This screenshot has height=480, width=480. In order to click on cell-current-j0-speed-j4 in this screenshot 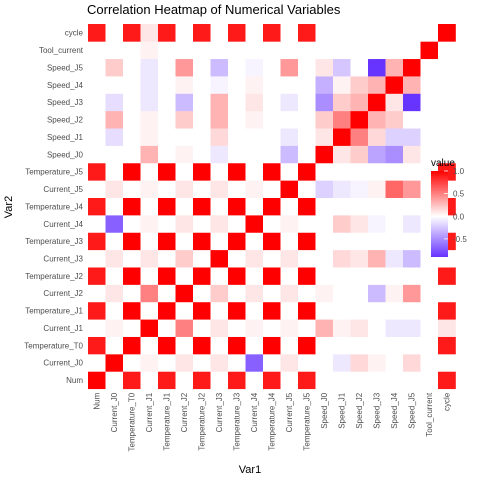, I will do `click(114, 85)`.